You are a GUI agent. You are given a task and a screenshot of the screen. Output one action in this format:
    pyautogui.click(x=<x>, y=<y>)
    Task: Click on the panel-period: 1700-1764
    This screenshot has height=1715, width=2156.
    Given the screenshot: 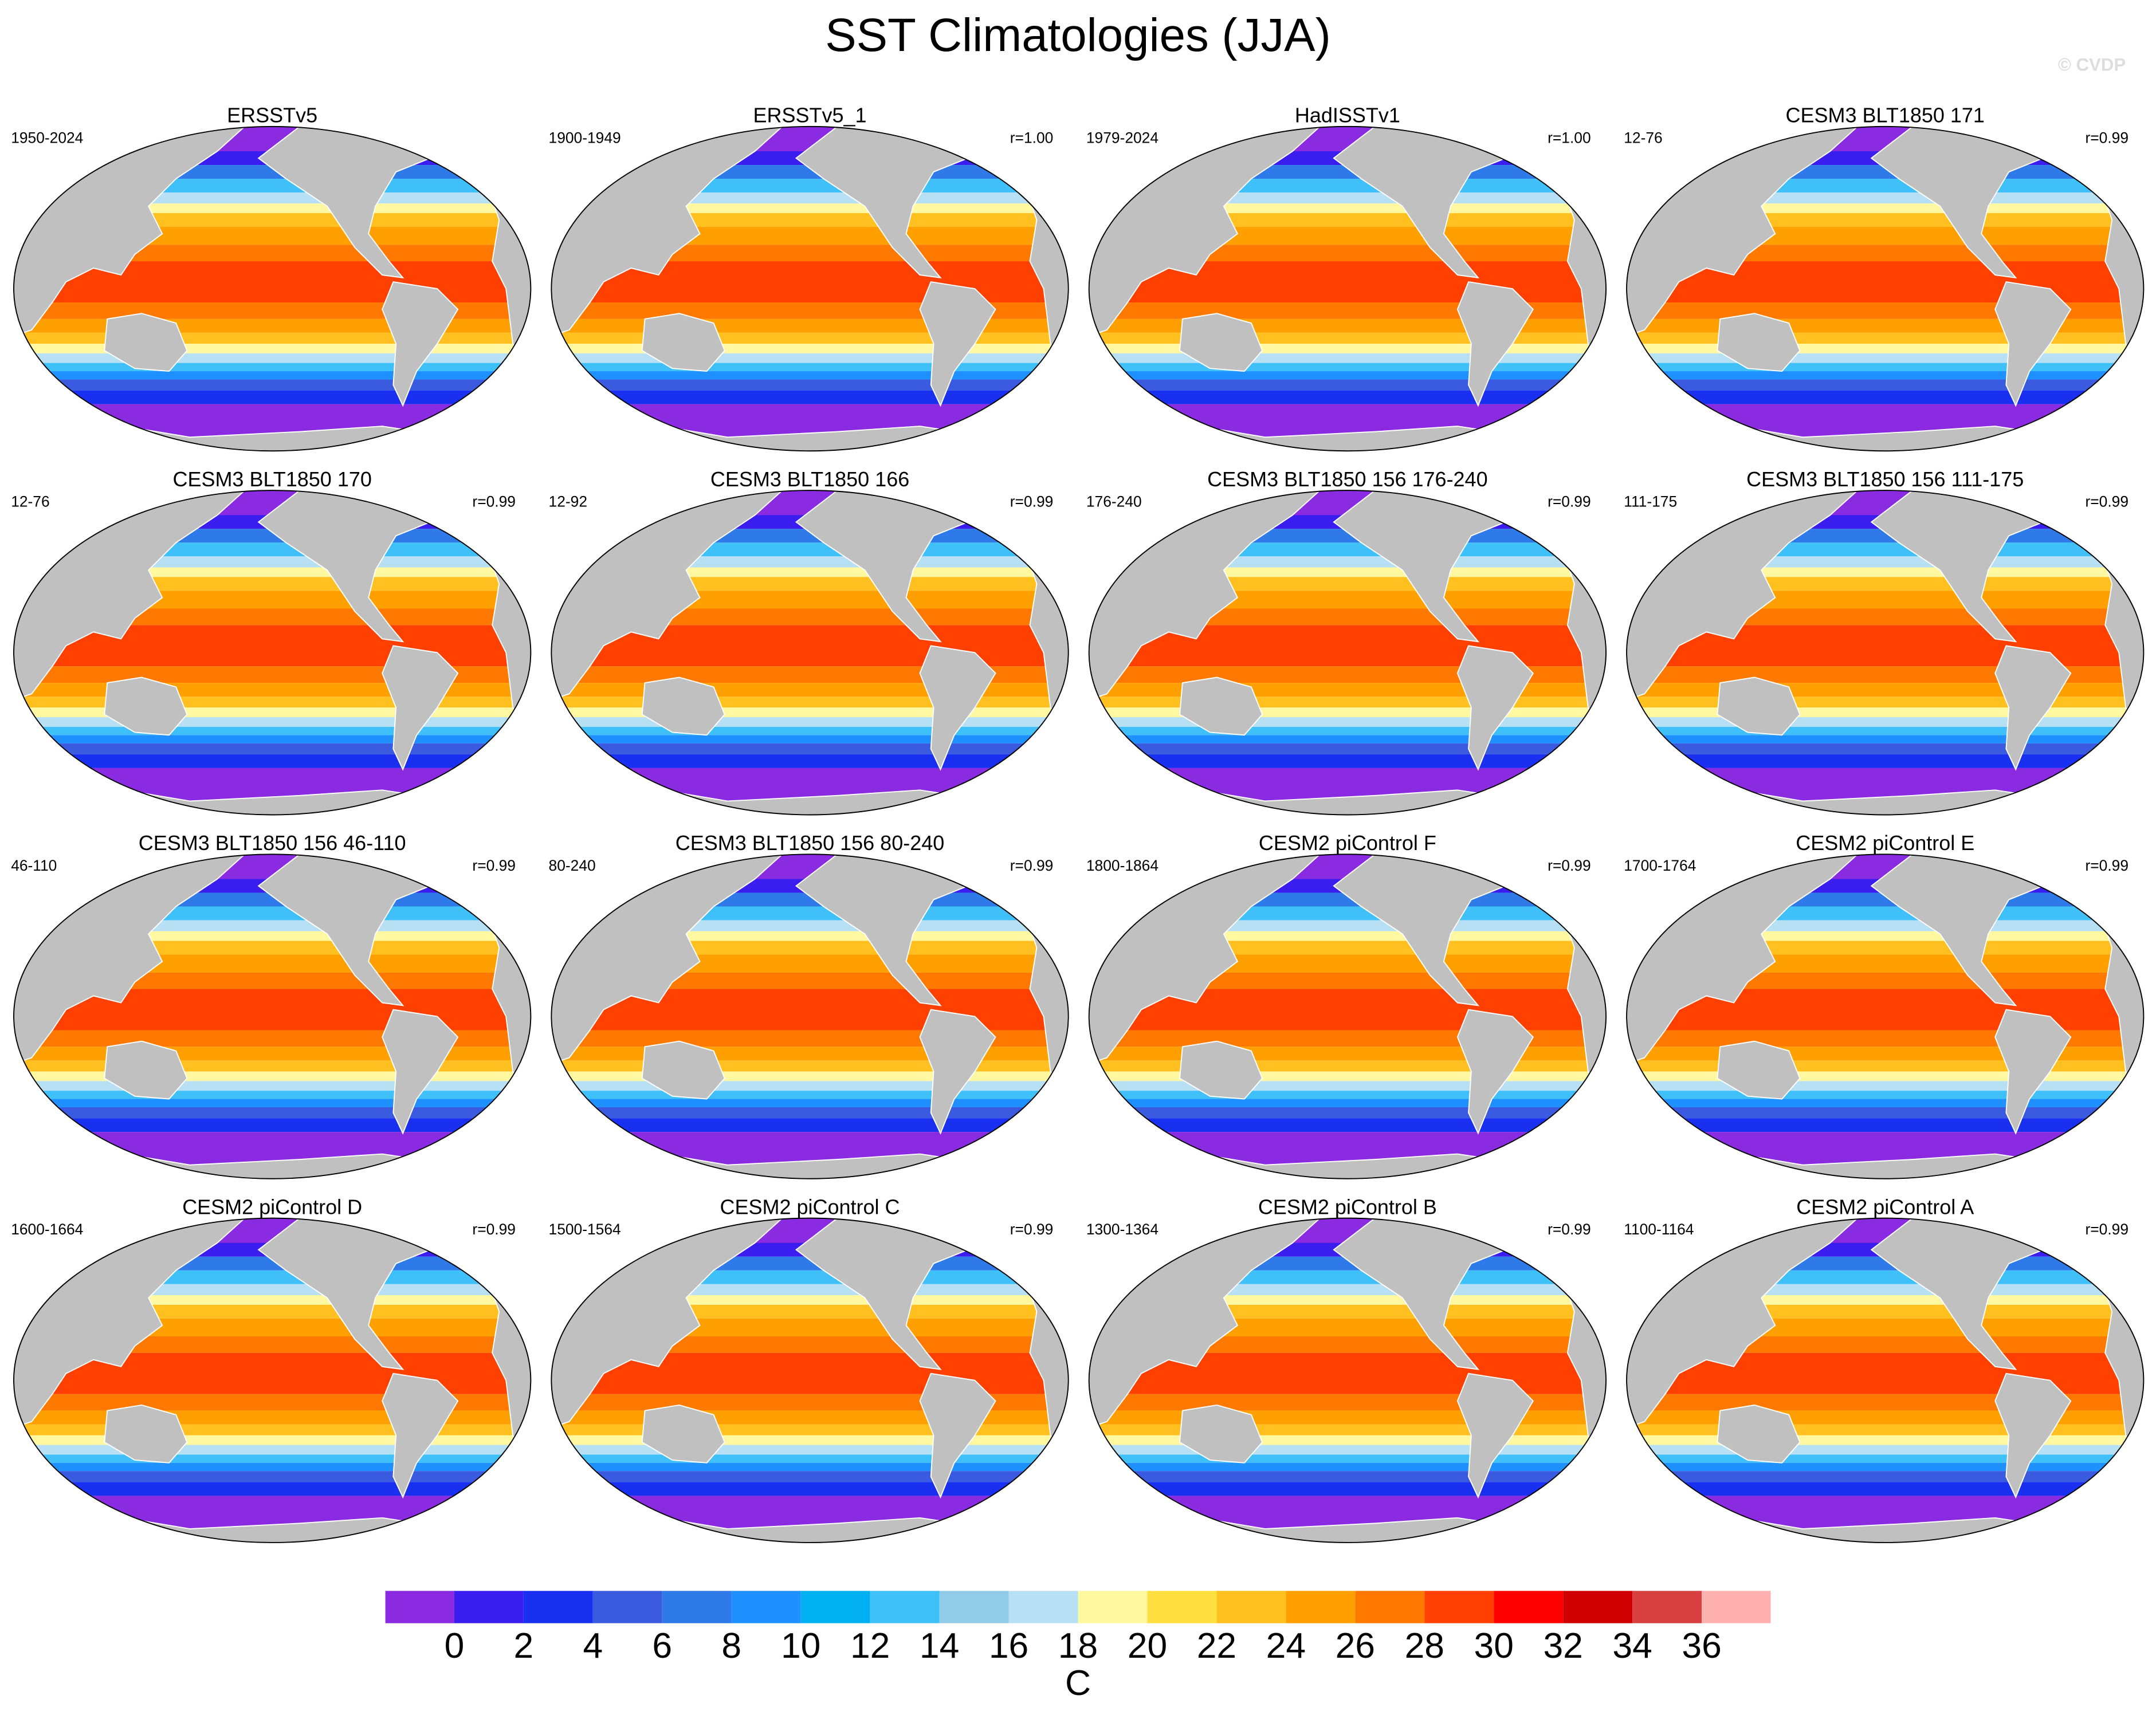 What is the action you would take?
    pyautogui.click(x=1660, y=865)
    